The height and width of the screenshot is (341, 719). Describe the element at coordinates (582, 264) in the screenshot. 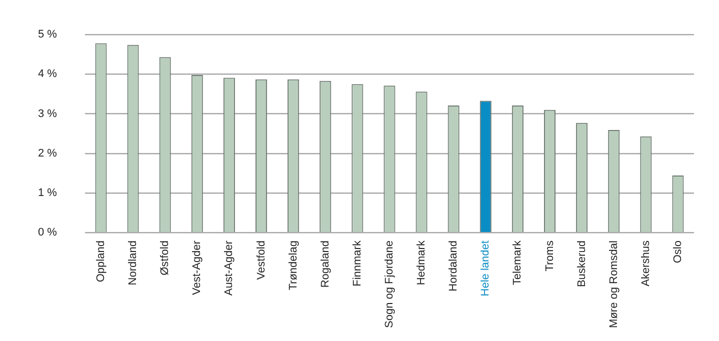

I see `x-tick-label: Buskerud` at that location.